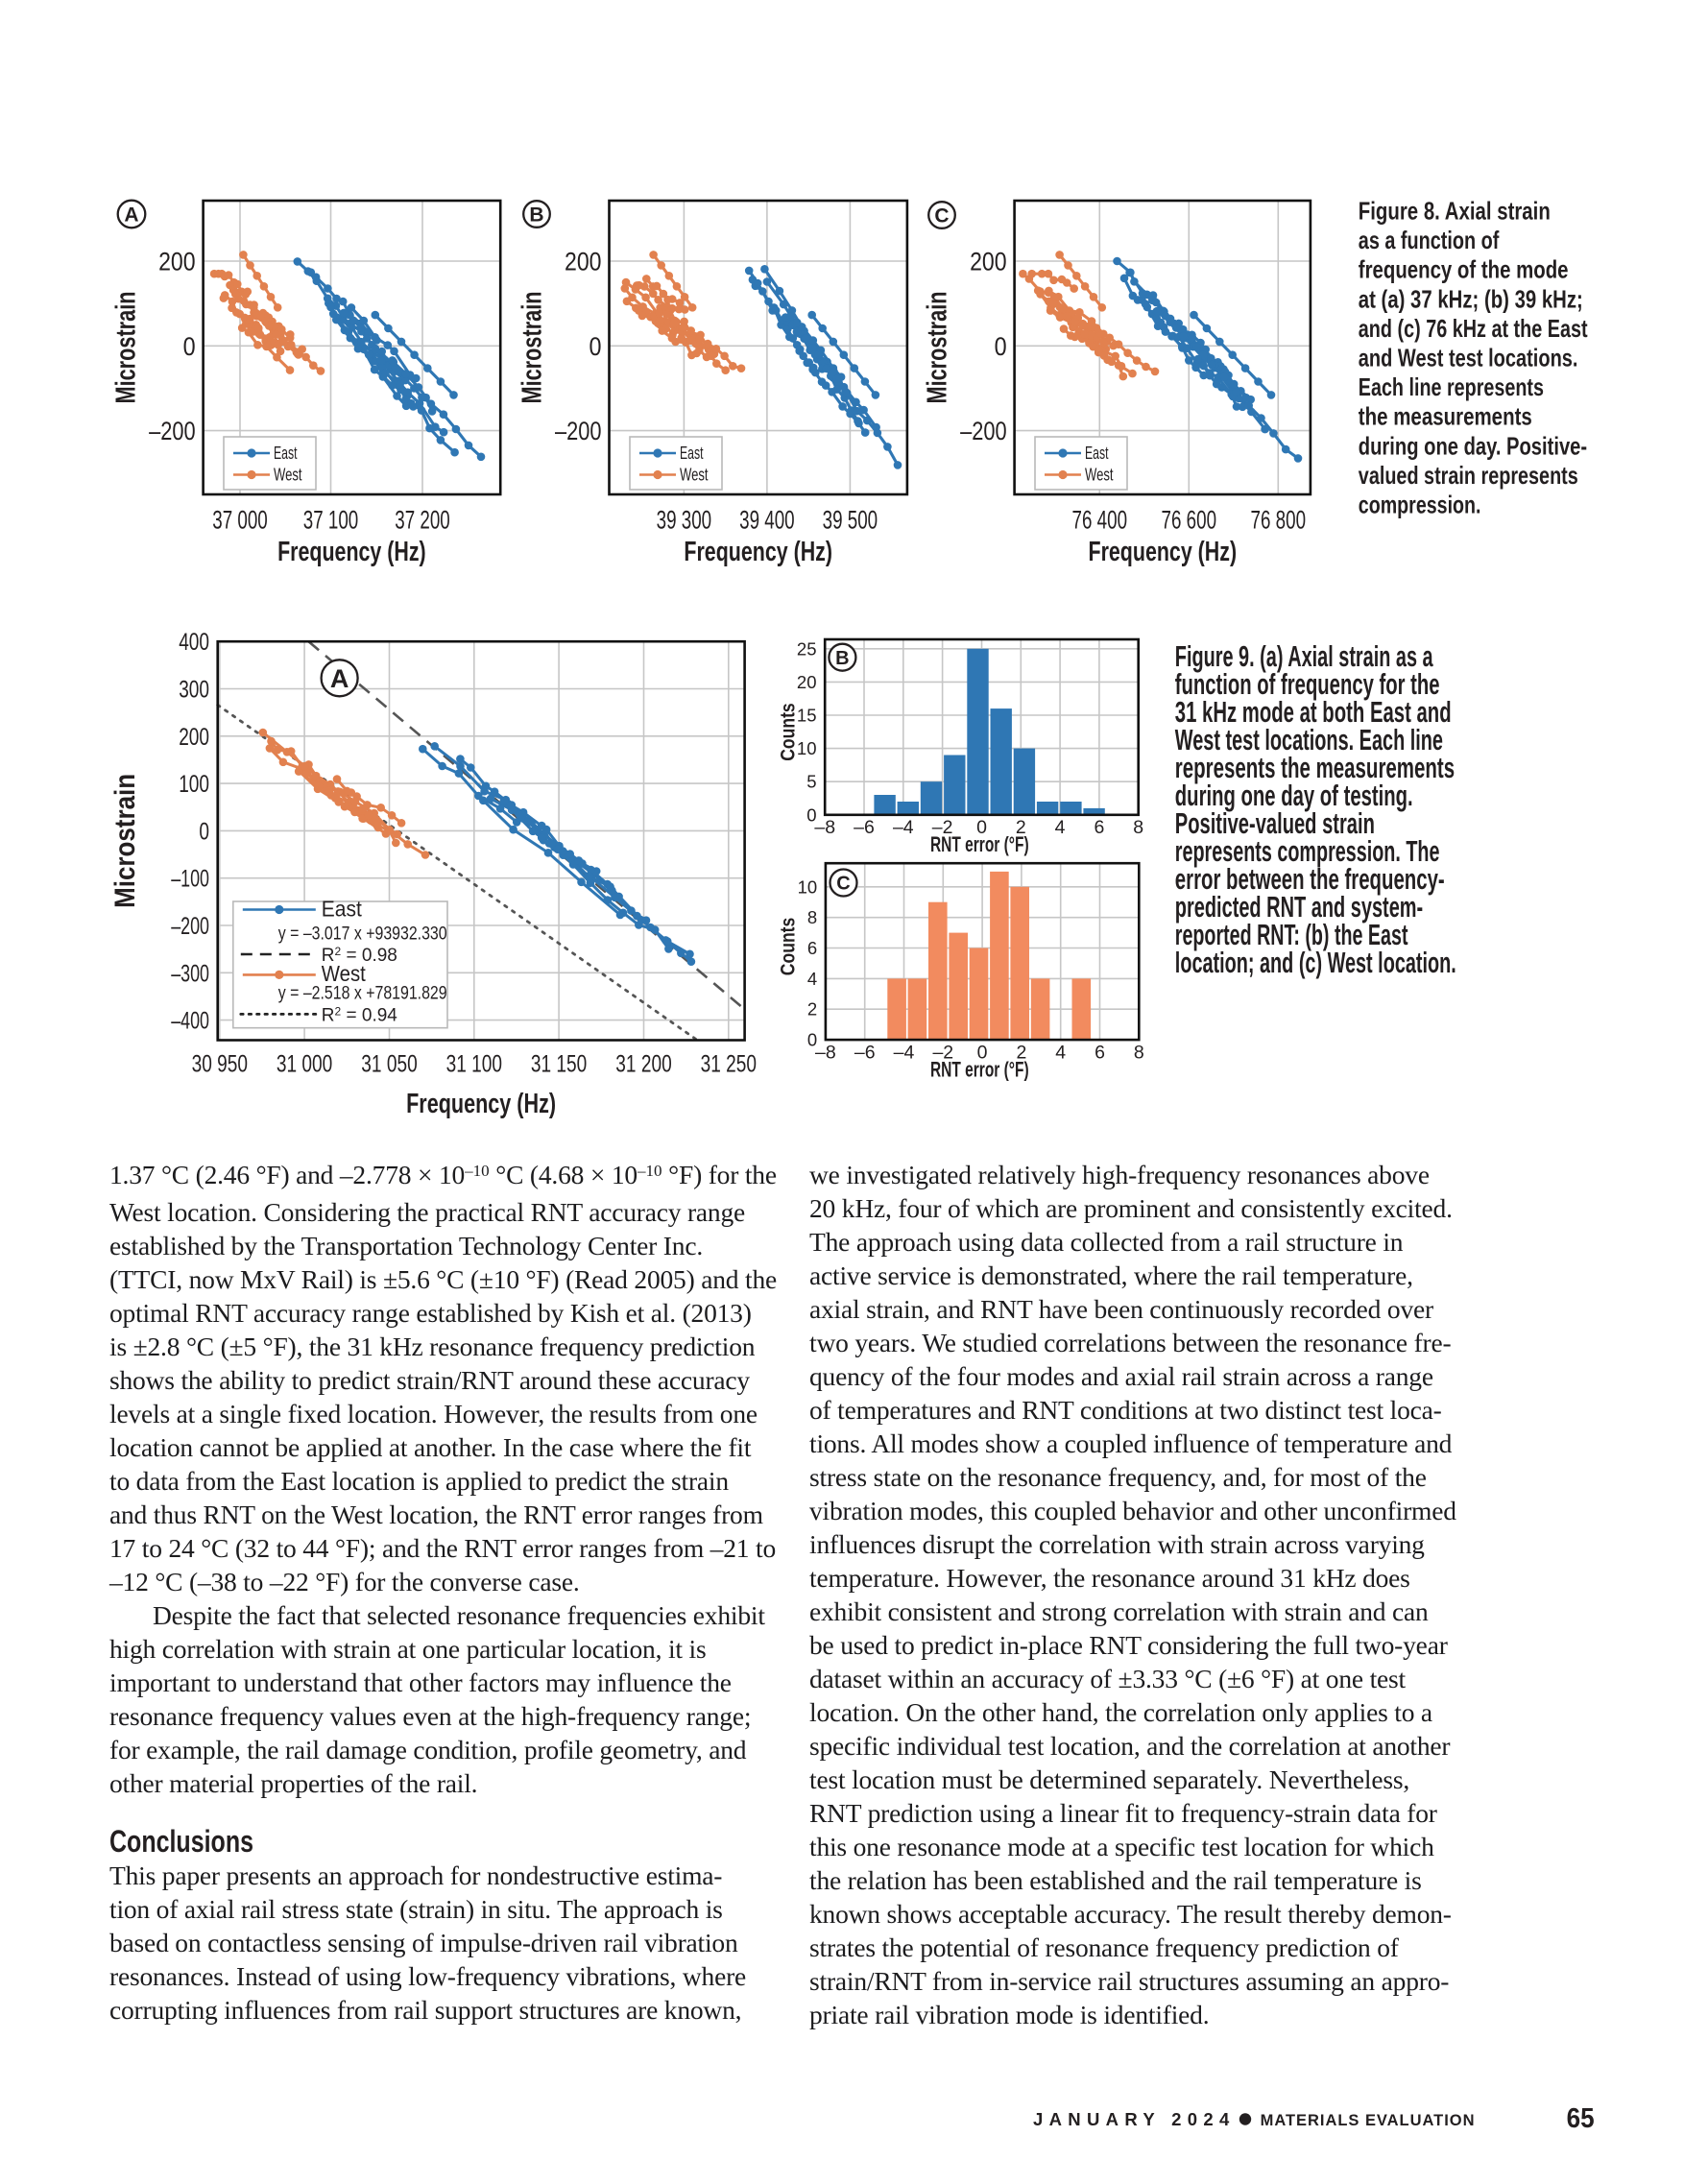 This screenshot has height=2184, width=1684. I want to click on svg-text: 65, so click(1581, 2118).